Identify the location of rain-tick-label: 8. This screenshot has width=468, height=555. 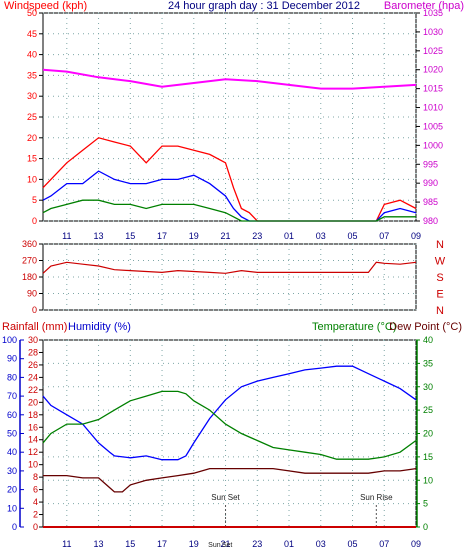
(35, 477).